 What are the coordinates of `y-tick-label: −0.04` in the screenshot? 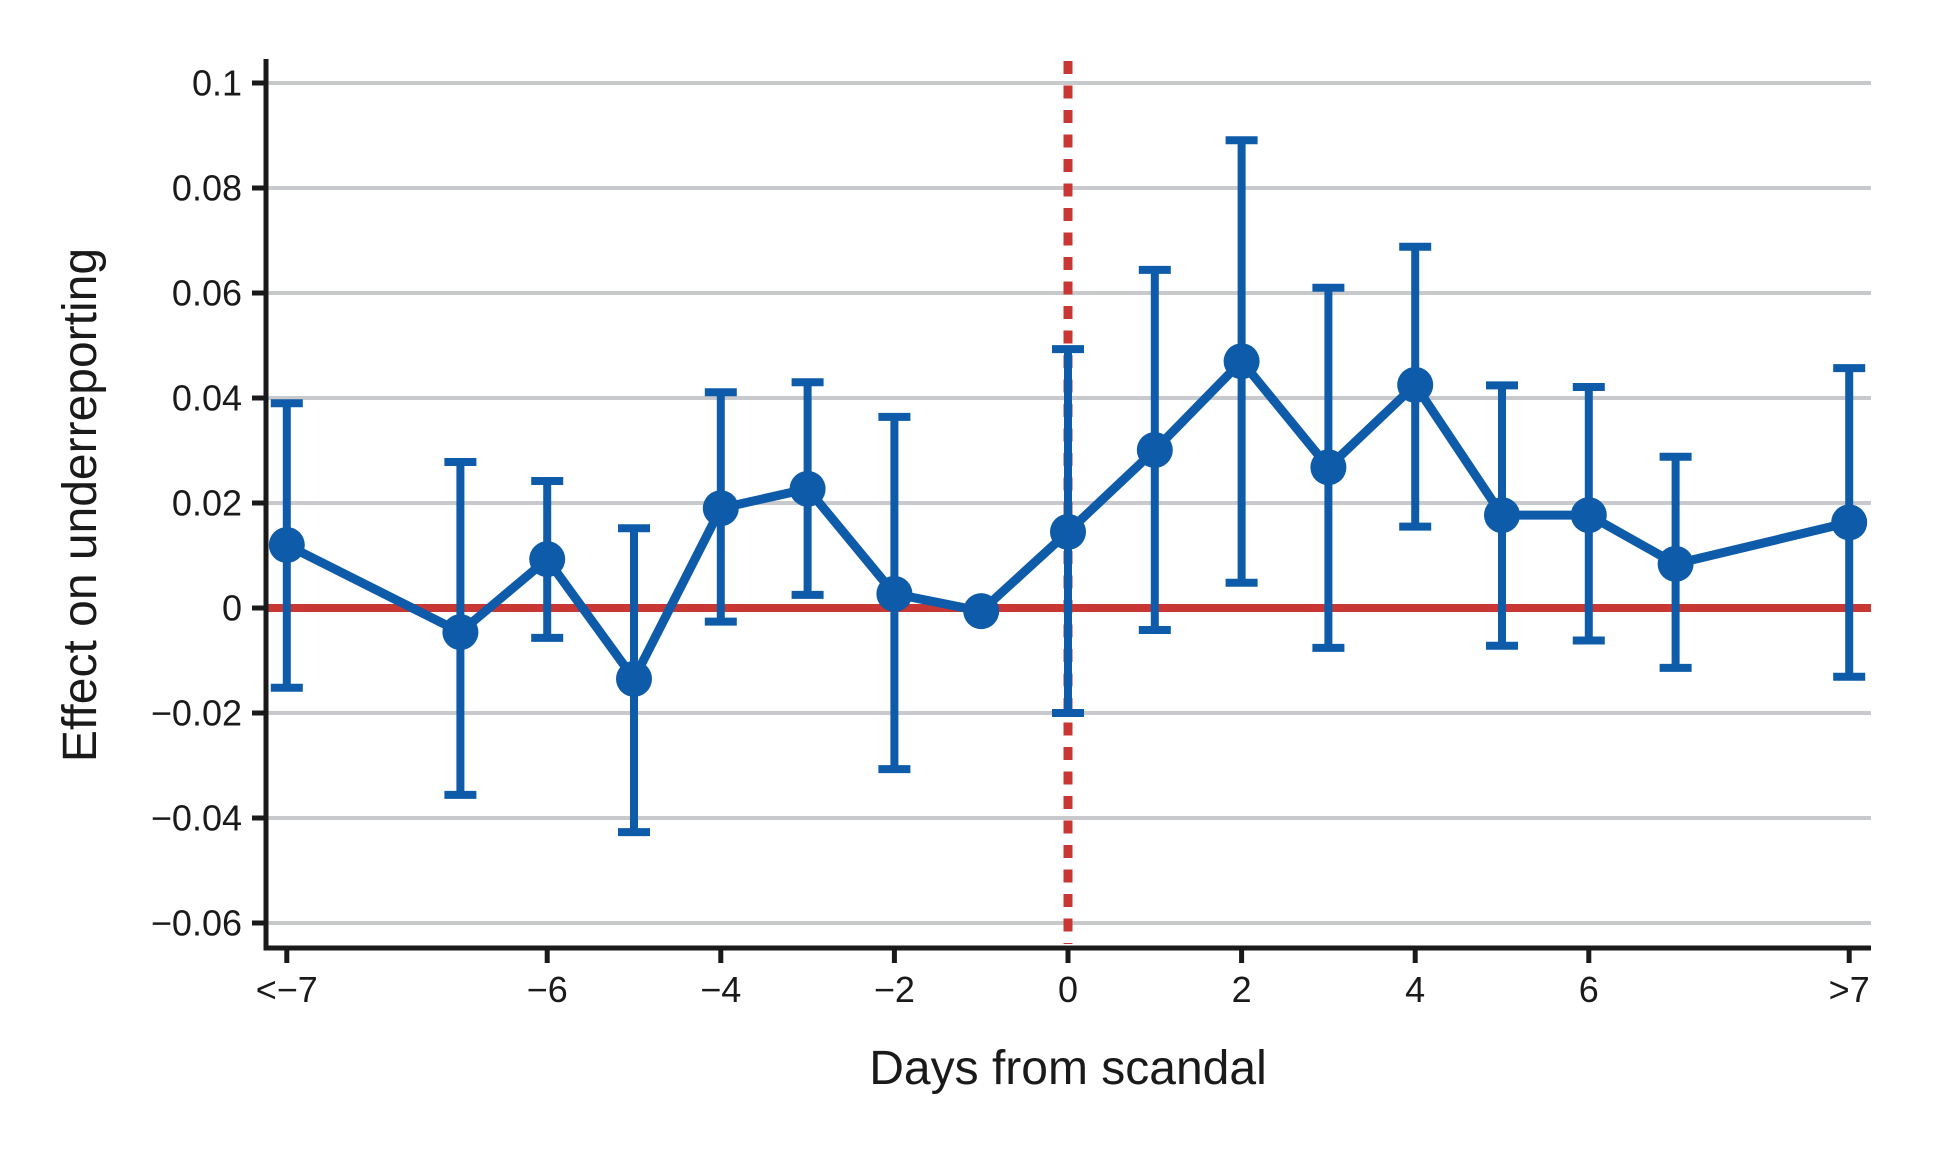 It's located at (196, 818).